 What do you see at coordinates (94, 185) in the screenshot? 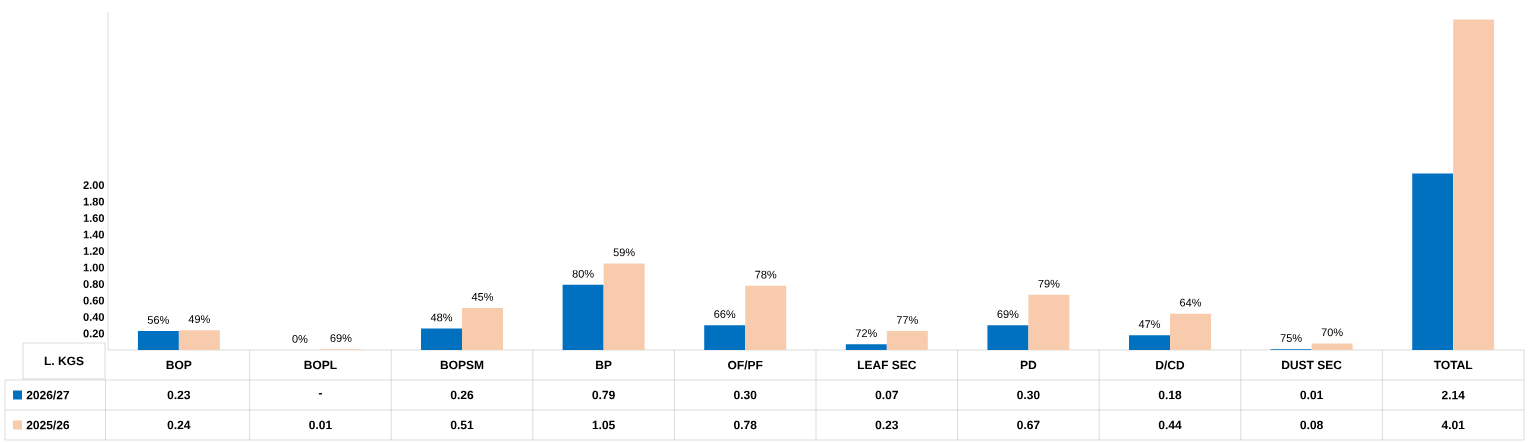
I see `y-tick-label: 2.00` at bounding box center [94, 185].